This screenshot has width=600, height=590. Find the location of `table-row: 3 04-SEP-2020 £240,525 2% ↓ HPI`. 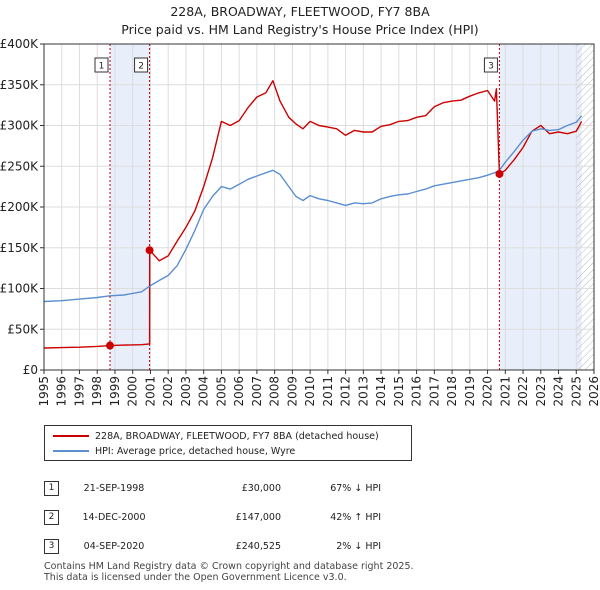

table-row: 3 04-SEP-2020 £240,525 2% ↓ HPI is located at coordinates (212, 546).